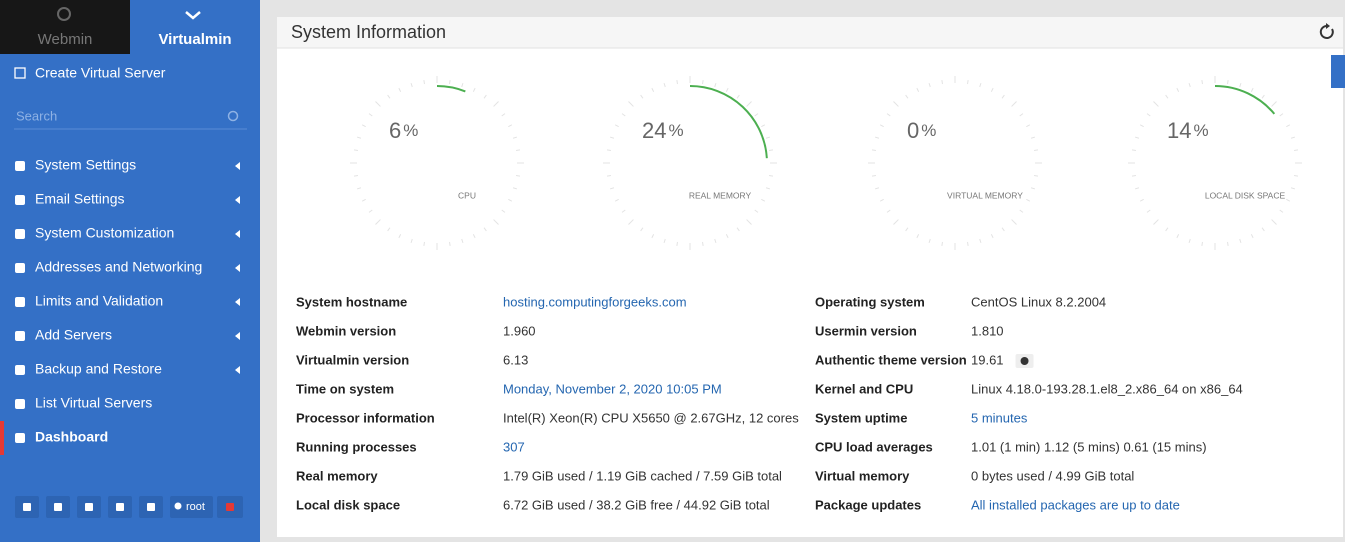  I want to click on gauge-value: 14%, so click(1188, 130).